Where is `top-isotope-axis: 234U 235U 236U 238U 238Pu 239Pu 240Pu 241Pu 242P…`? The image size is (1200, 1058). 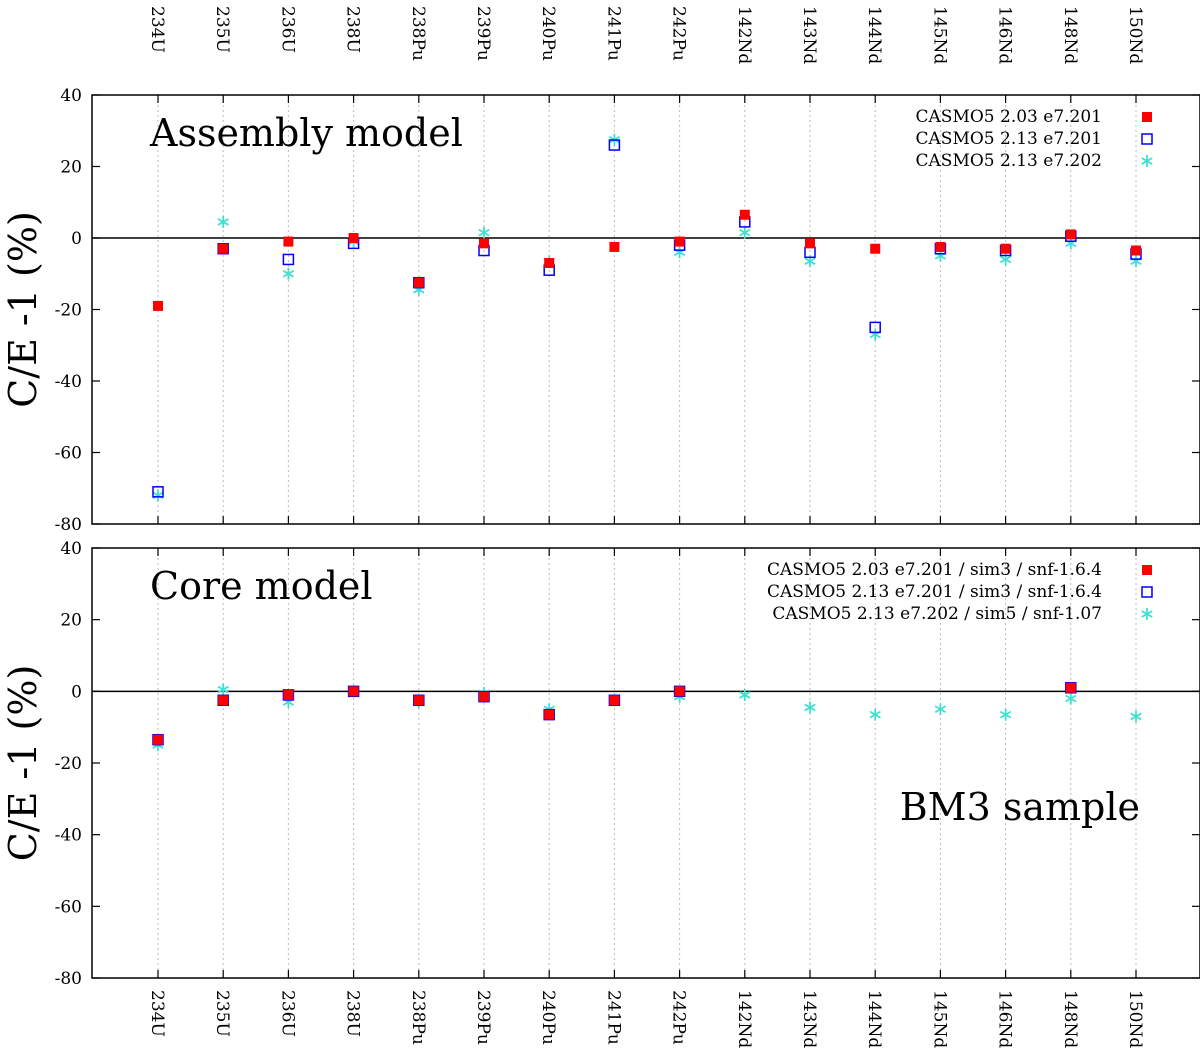
top-isotope-axis: 234U 235U 236U 238U 238Pu 239Pu 240Pu 241Pu 242P… is located at coordinates (646, 35).